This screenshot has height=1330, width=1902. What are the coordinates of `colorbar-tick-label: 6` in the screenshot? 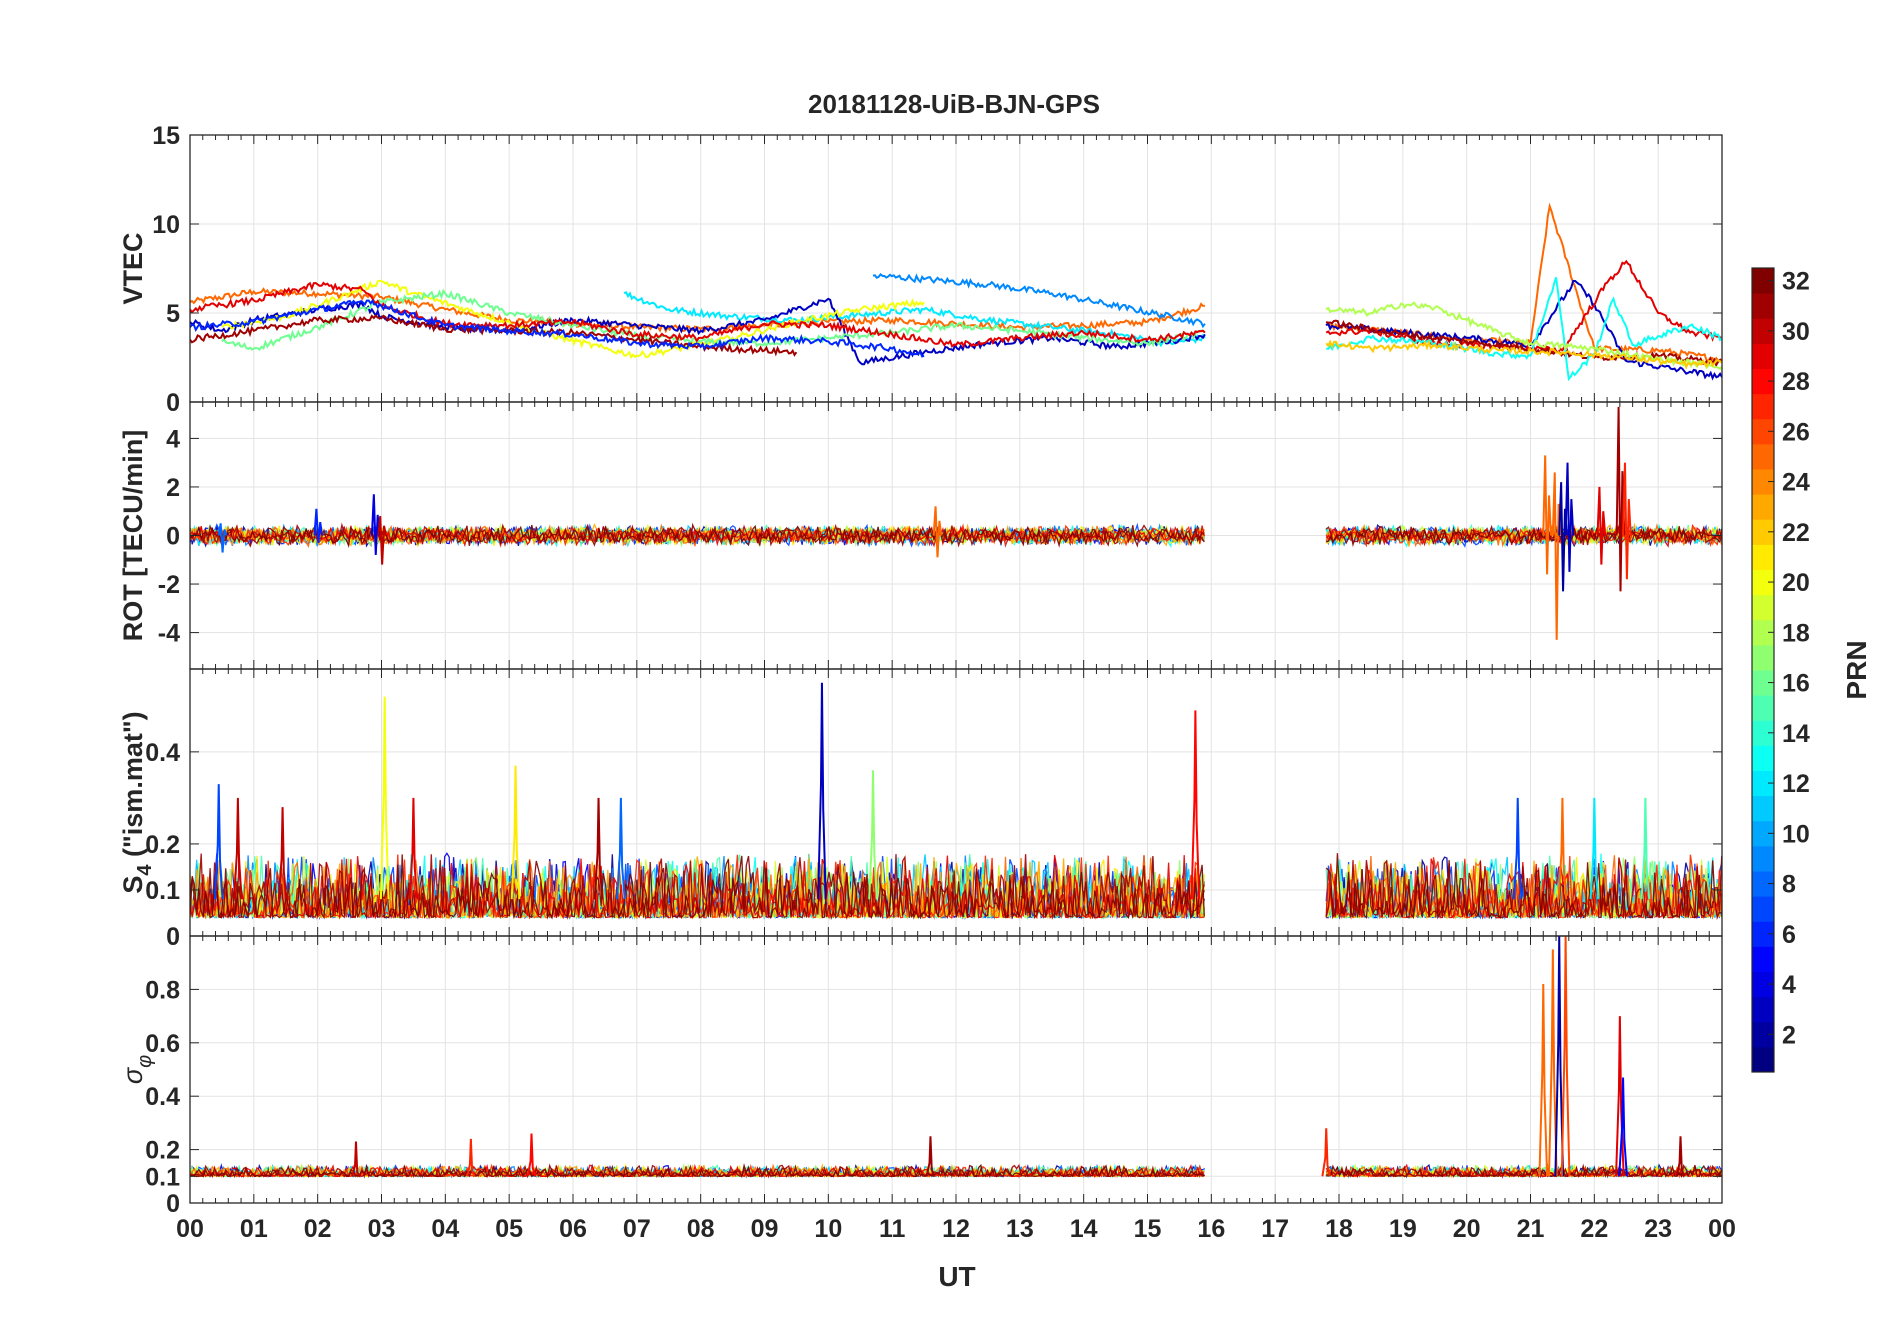 It's located at (1789, 935).